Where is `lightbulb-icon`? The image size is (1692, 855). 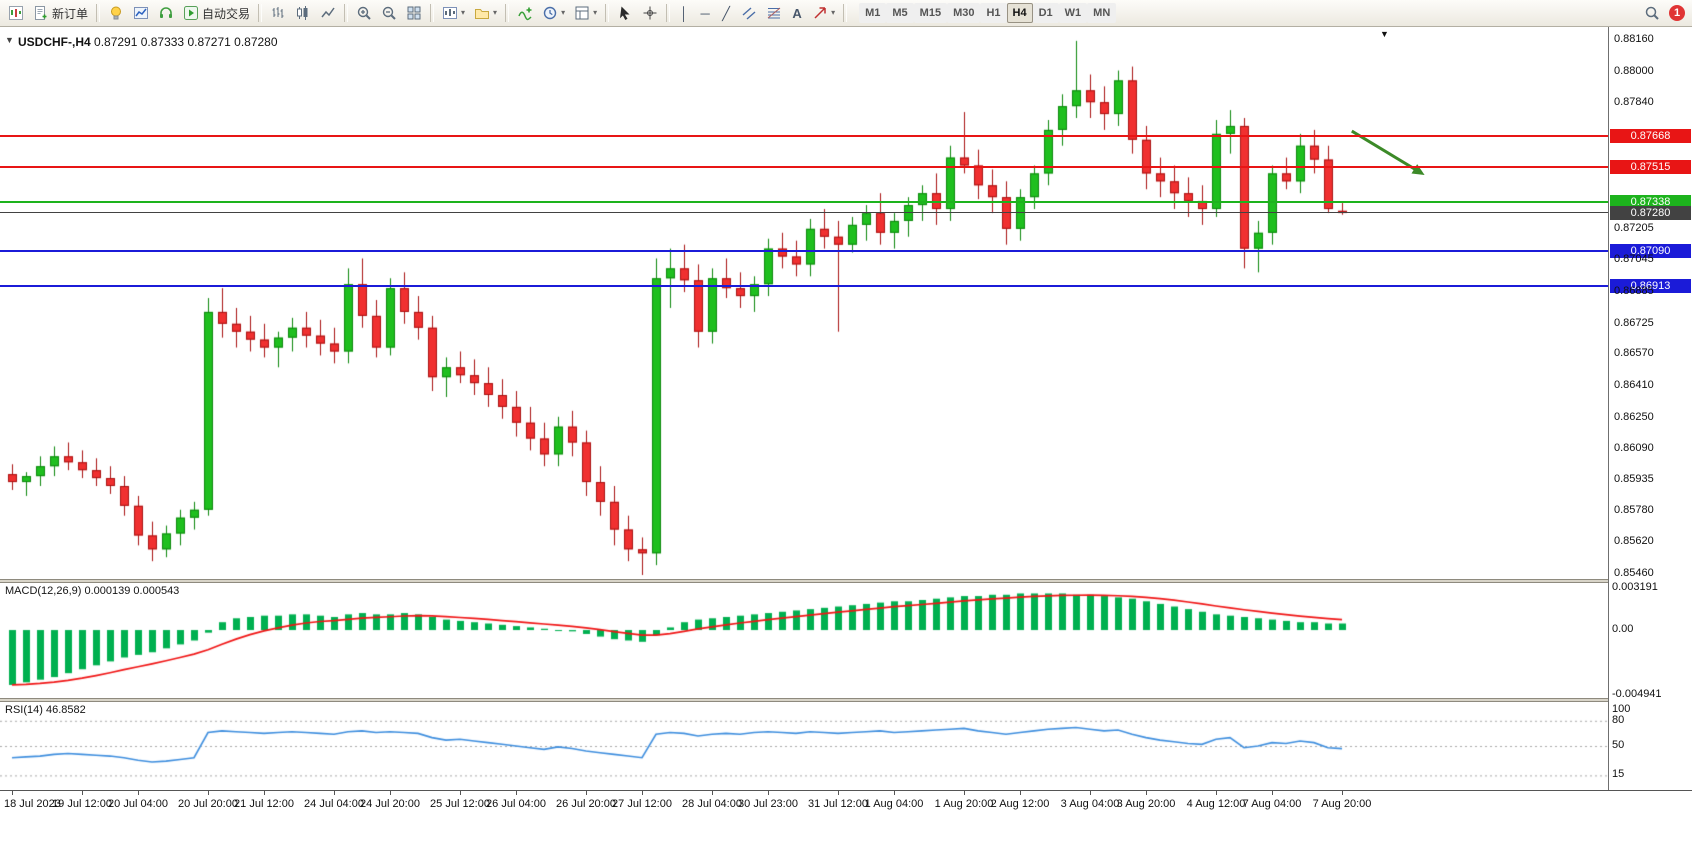
lightbulb-icon is located at coordinates (116, 13).